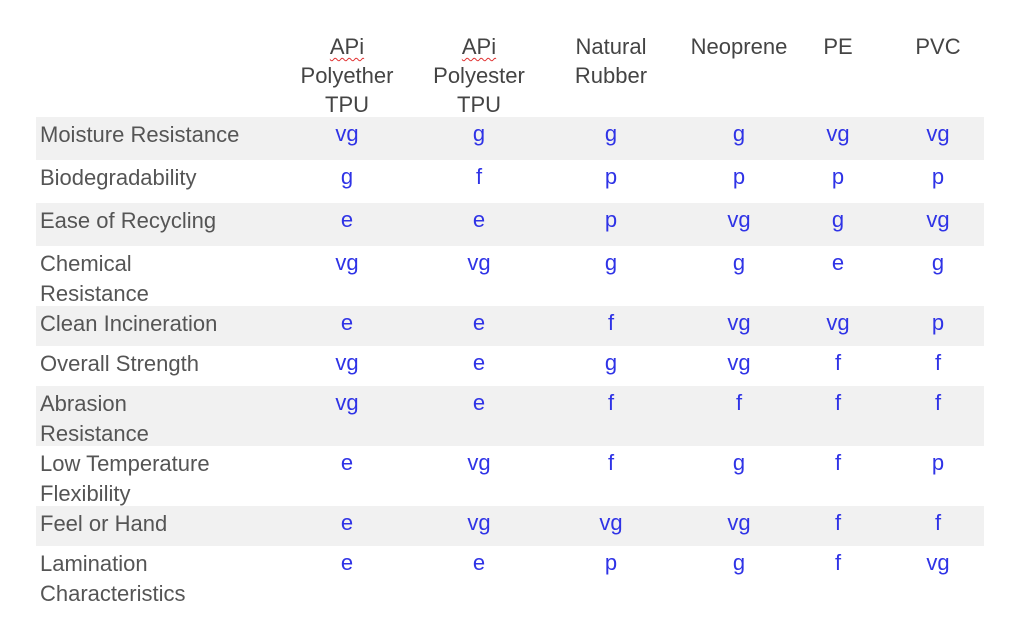  I want to click on column-header-natural-rubber: Natural Rubber, so click(611, 72).